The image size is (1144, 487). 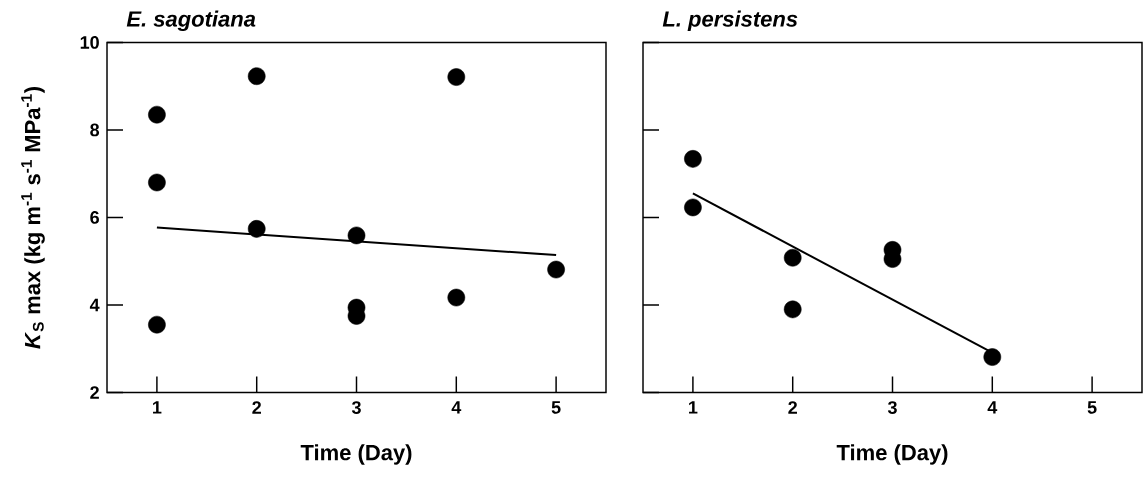 I want to click on y-tick-label: 4, so click(x=94, y=305).